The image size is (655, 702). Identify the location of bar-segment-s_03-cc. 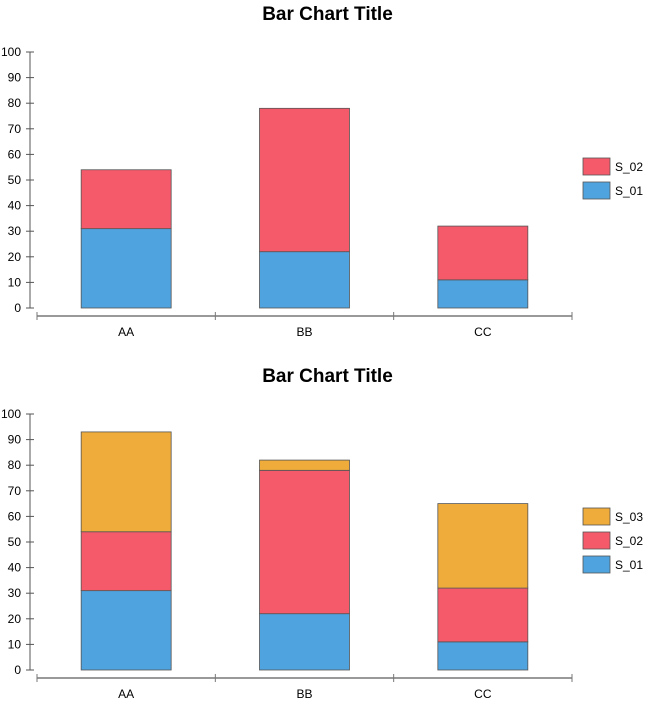
(483, 546).